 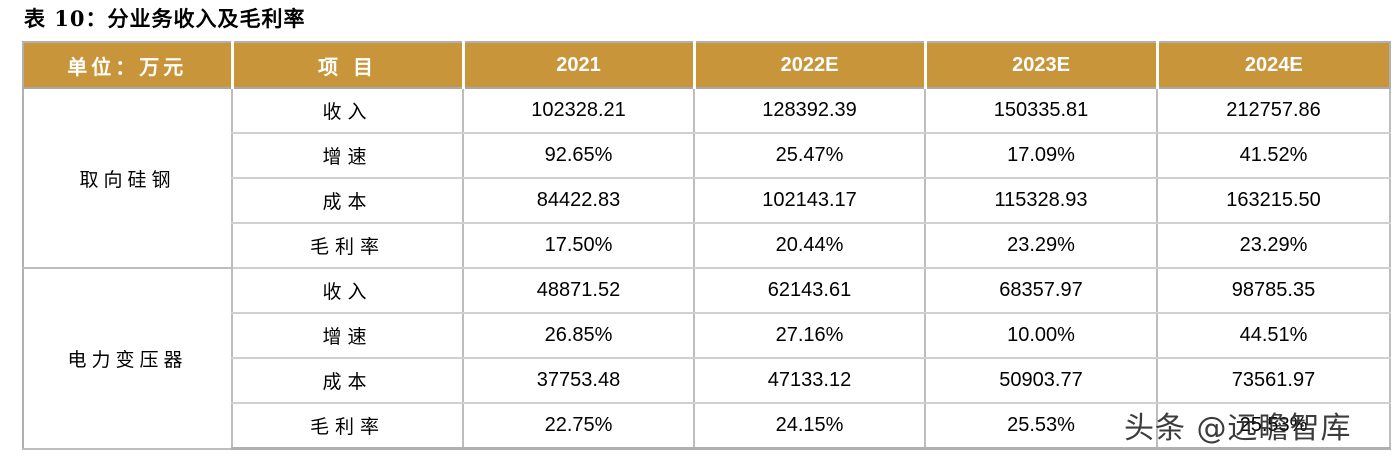 What do you see at coordinates (127, 178) in the screenshot?
I see `segment-name: 取向硅钢` at bounding box center [127, 178].